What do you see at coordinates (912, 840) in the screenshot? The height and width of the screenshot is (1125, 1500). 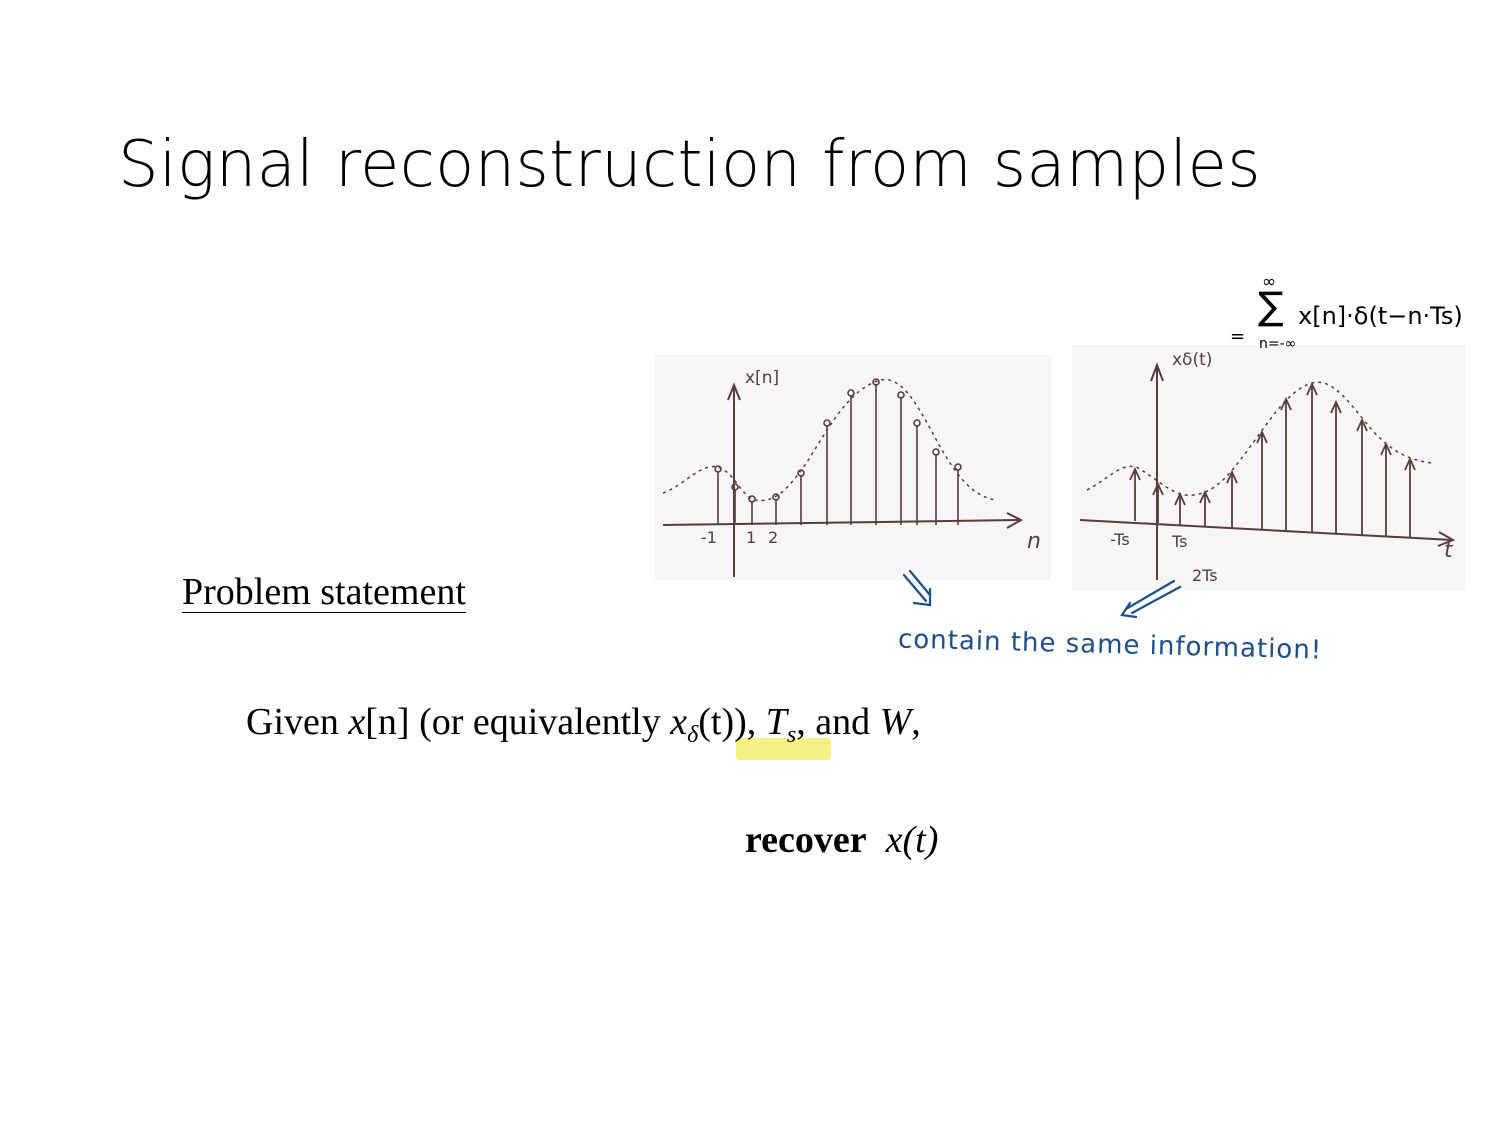 I see `math-x-of-t: x(t)` at bounding box center [912, 840].